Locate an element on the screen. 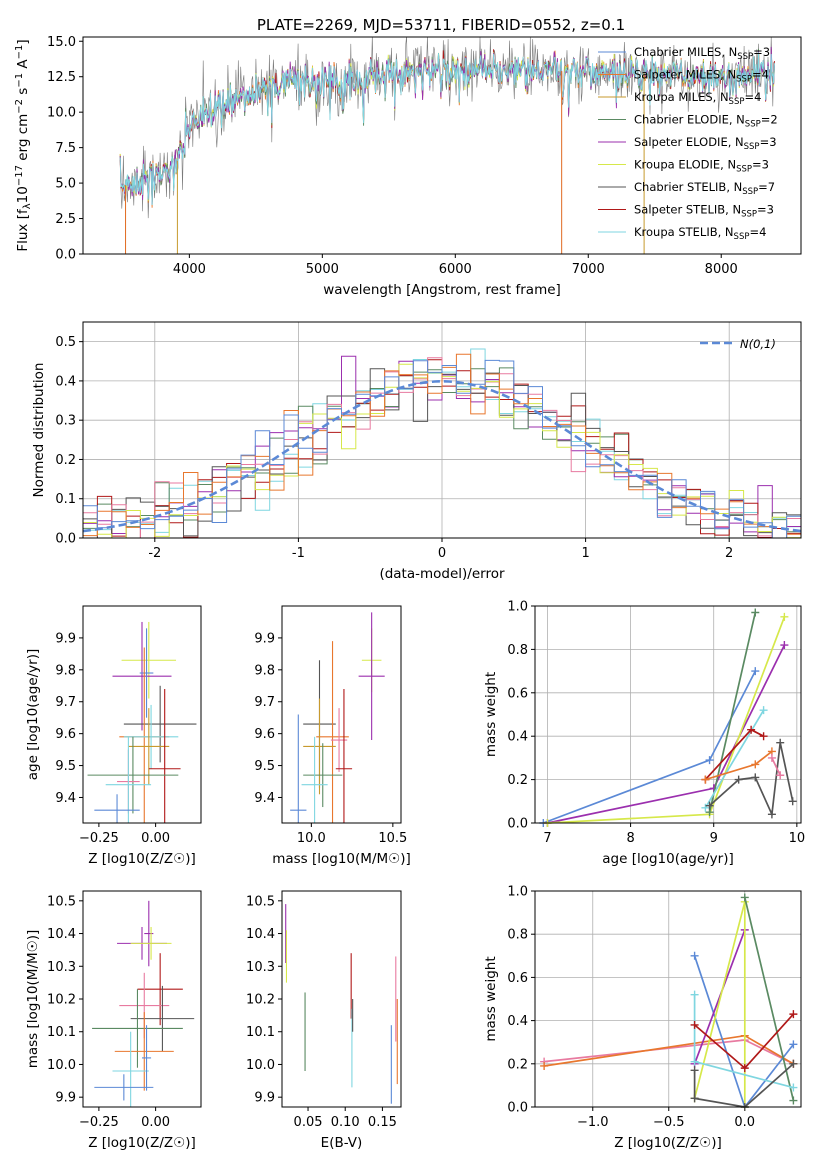  x-tick-label: 2 is located at coordinates (729, 553).